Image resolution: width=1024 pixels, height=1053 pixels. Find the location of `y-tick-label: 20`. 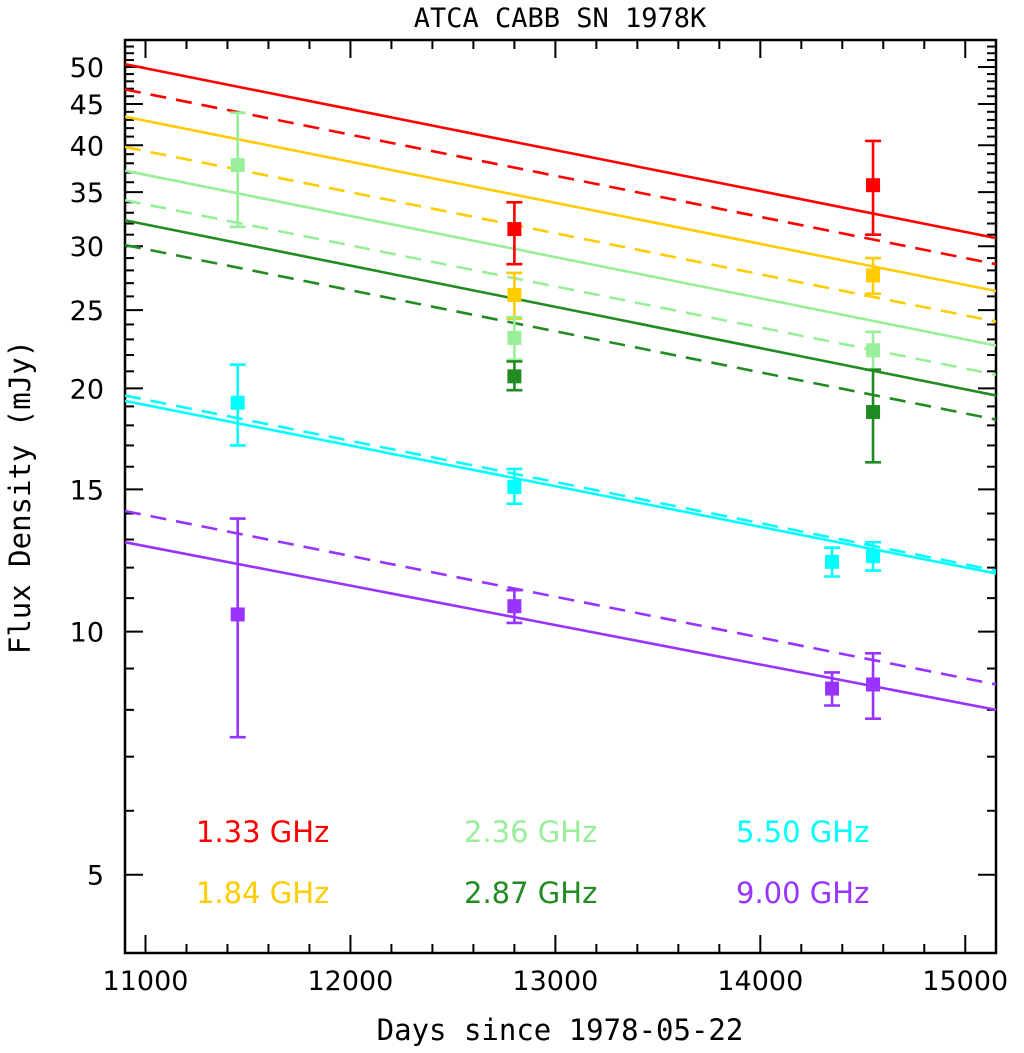

y-tick-label: 20 is located at coordinates (87, 389).